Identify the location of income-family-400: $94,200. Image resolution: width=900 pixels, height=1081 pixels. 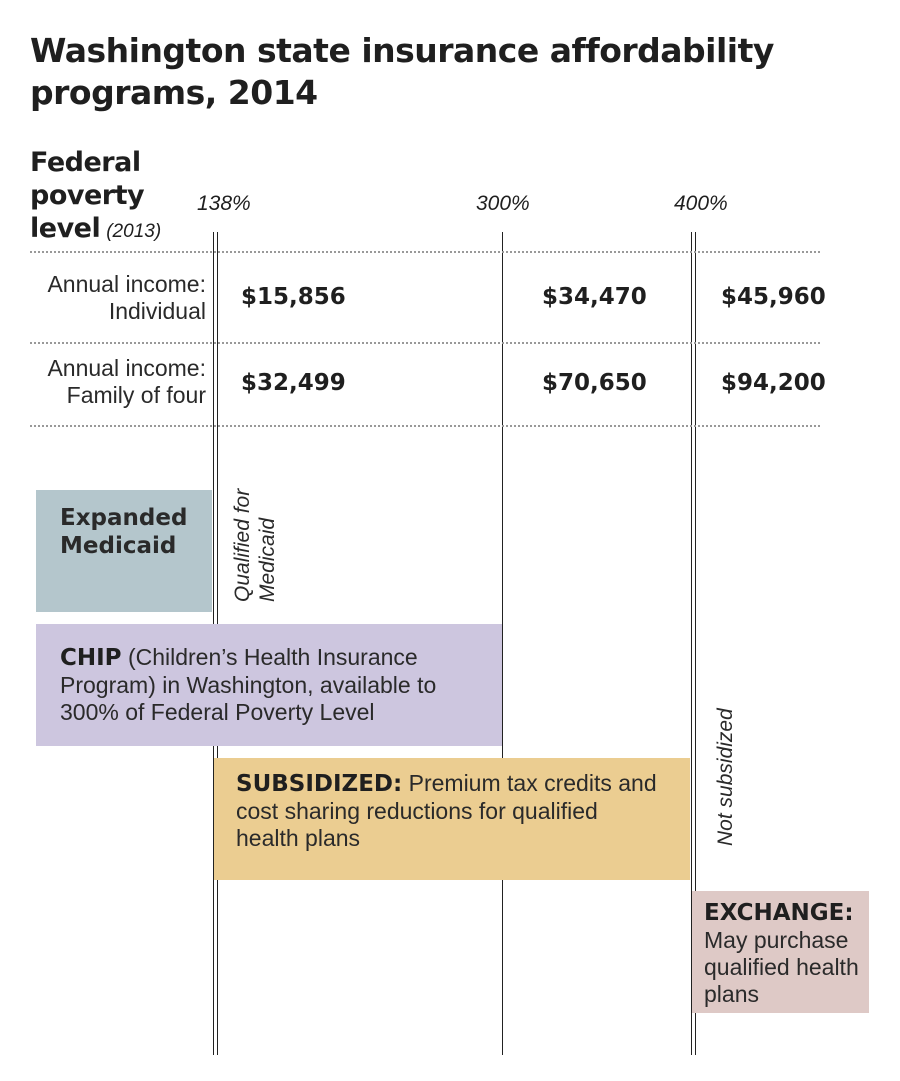
(773, 383).